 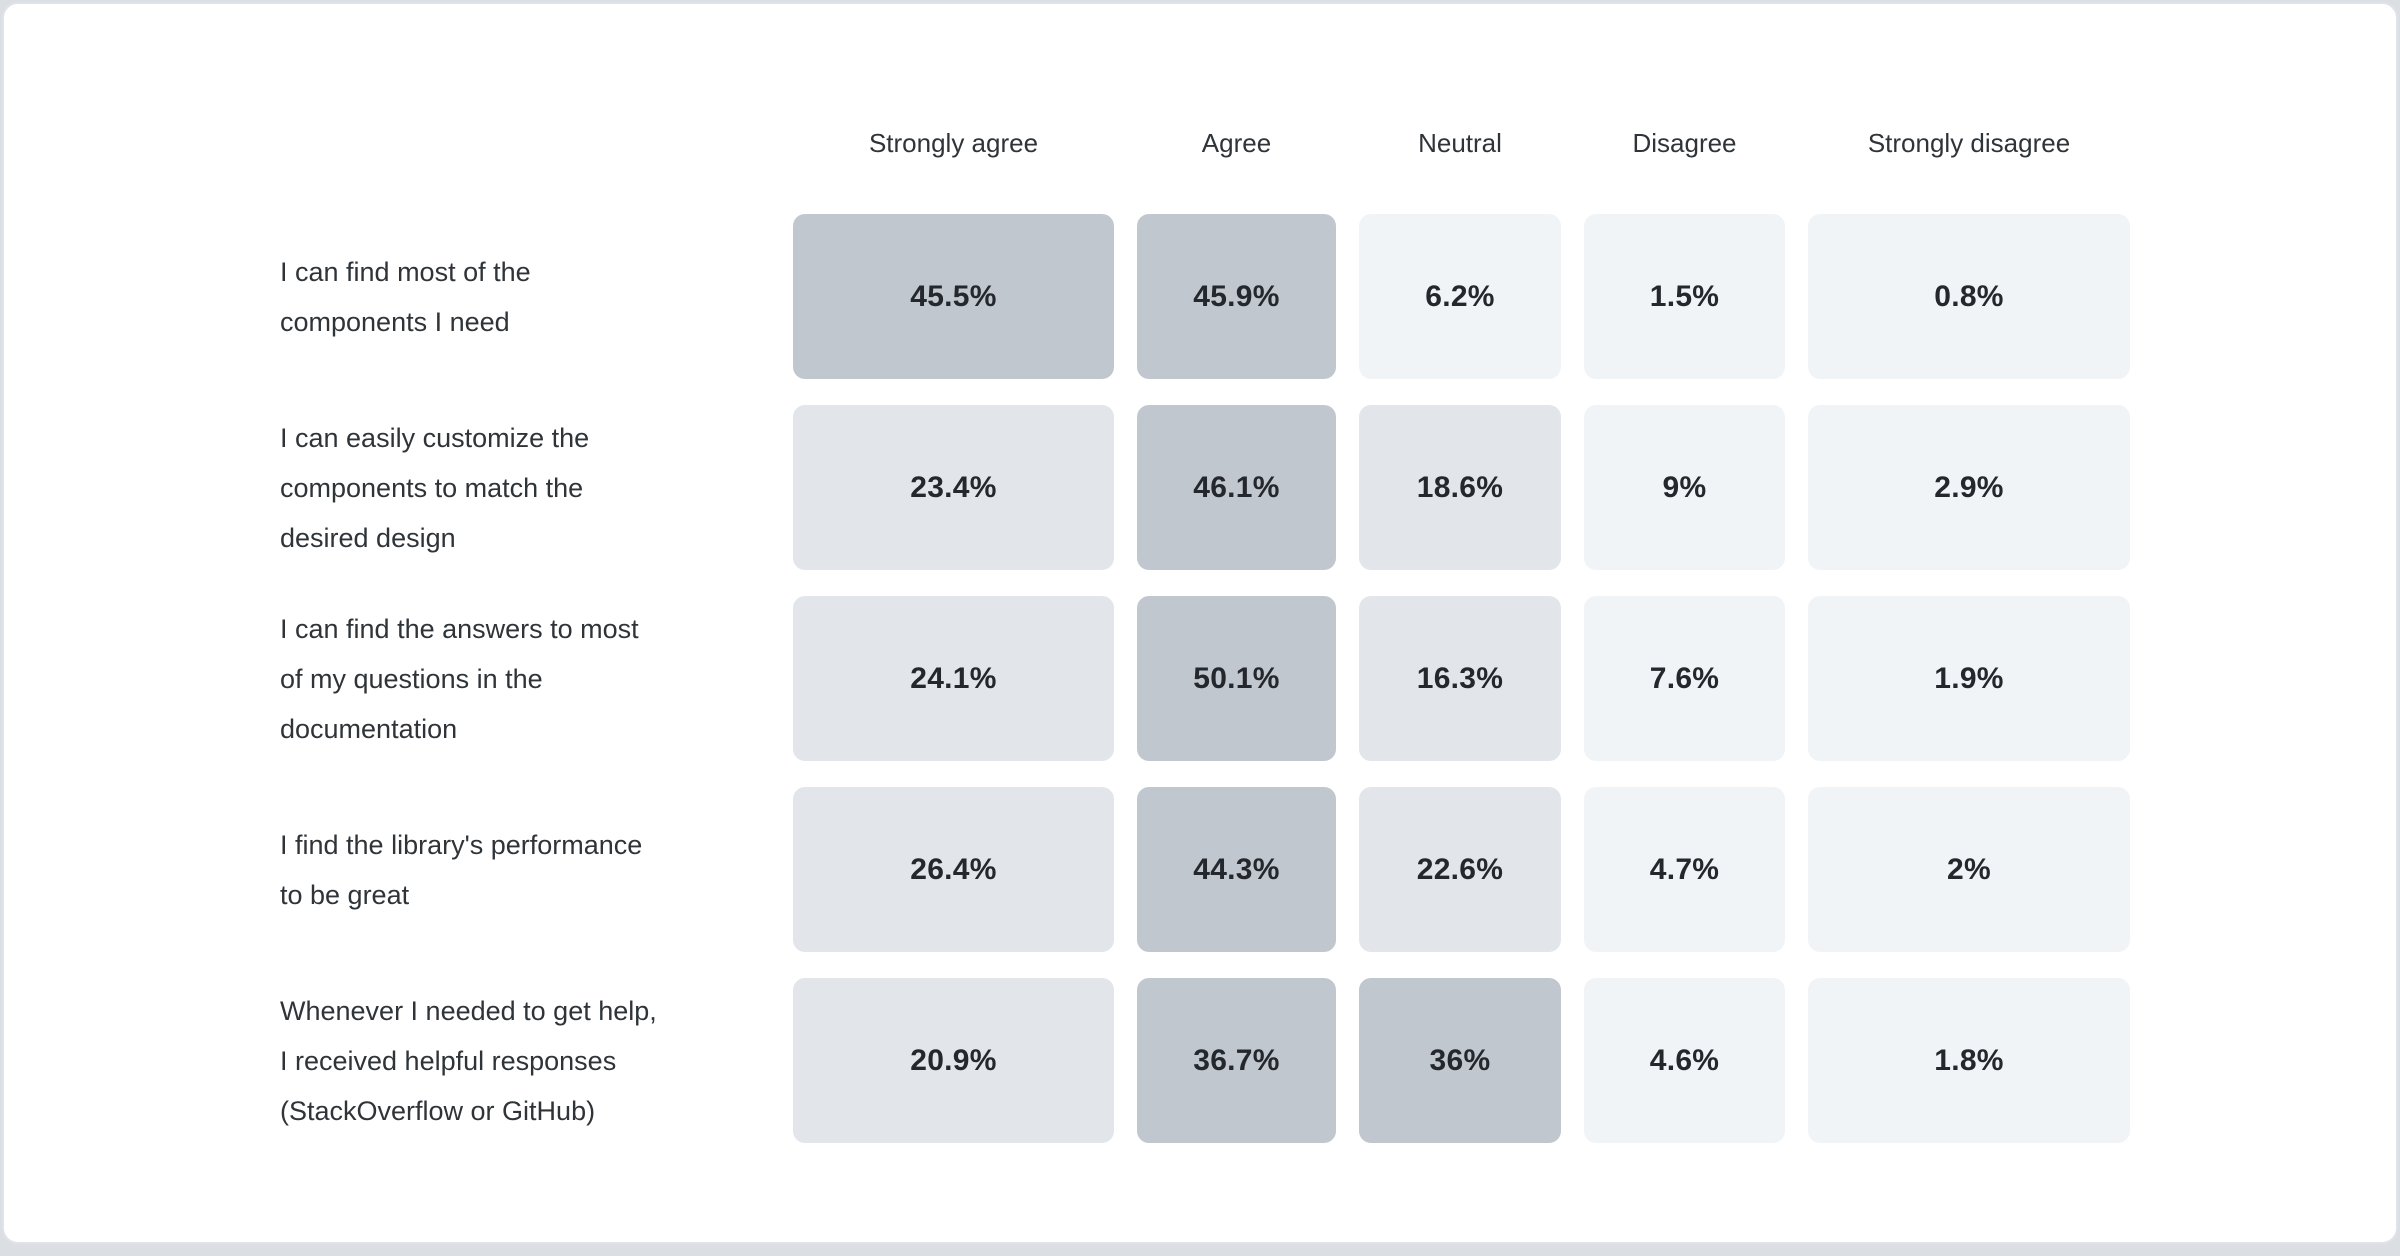 I want to click on cell-value: 1.9%, so click(x=1969, y=678).